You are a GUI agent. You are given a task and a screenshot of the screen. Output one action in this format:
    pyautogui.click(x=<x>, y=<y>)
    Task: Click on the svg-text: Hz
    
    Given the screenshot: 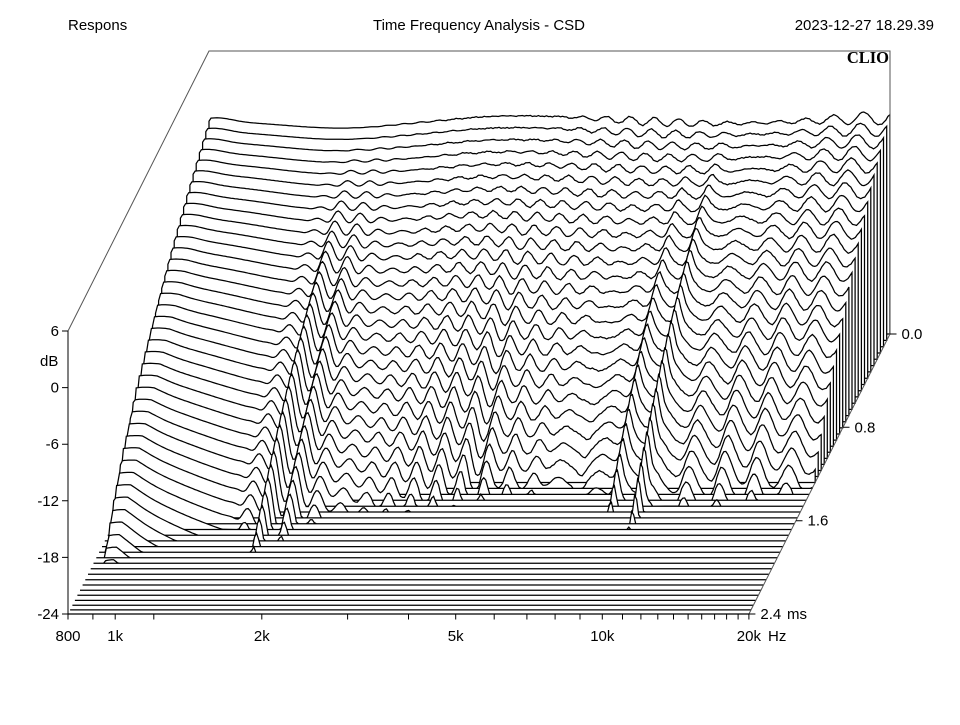 What is the action you would take?
    pyautogui.click(x=777, y=636)
    